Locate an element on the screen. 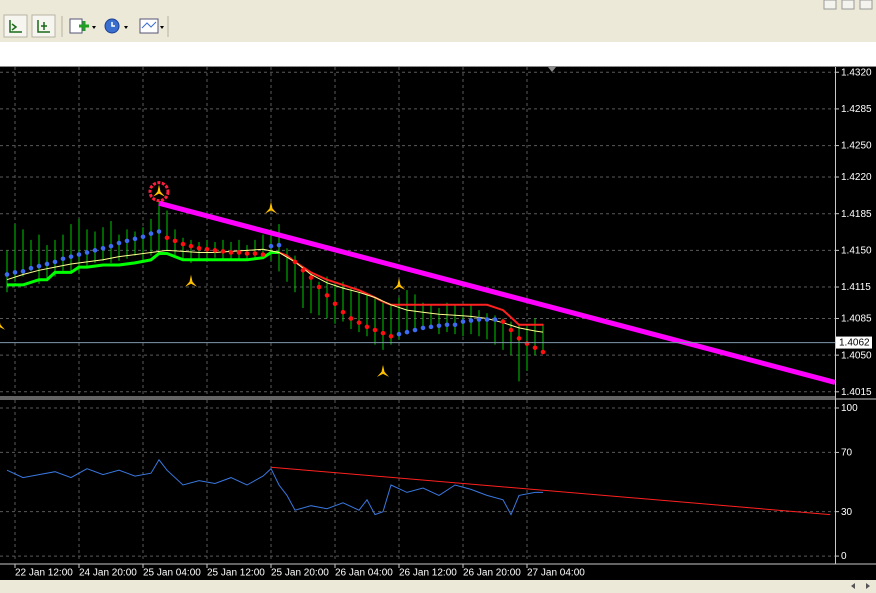 The width and height of the screenshot is (876, 593). templates-button is located at coordinates (149, 26).